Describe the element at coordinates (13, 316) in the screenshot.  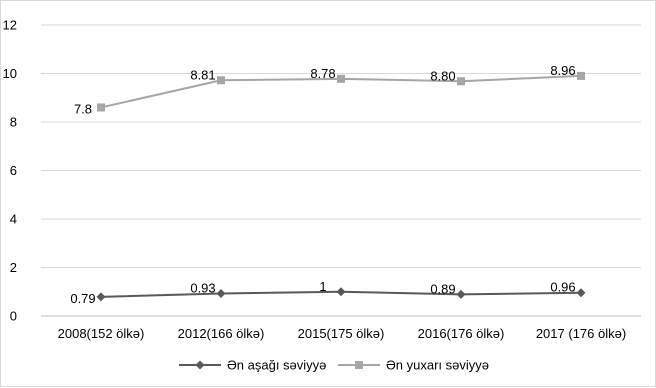
I see `y-tick-label: 0` at that location.